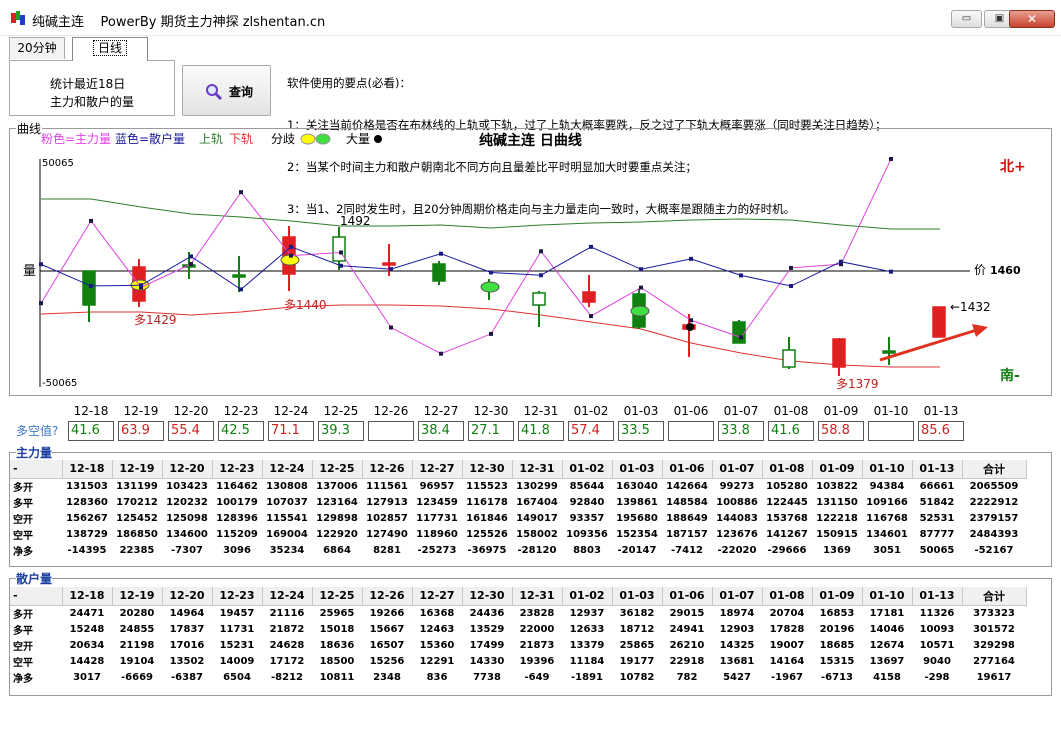  What do you see at coordinates (530, 18) in the screenshot?
I see `title-bar: 纯碱主连 PowerBy 期货主力神探 zlshentan.cn ▭ ▣ ✕` at bounding box center [530, 18].